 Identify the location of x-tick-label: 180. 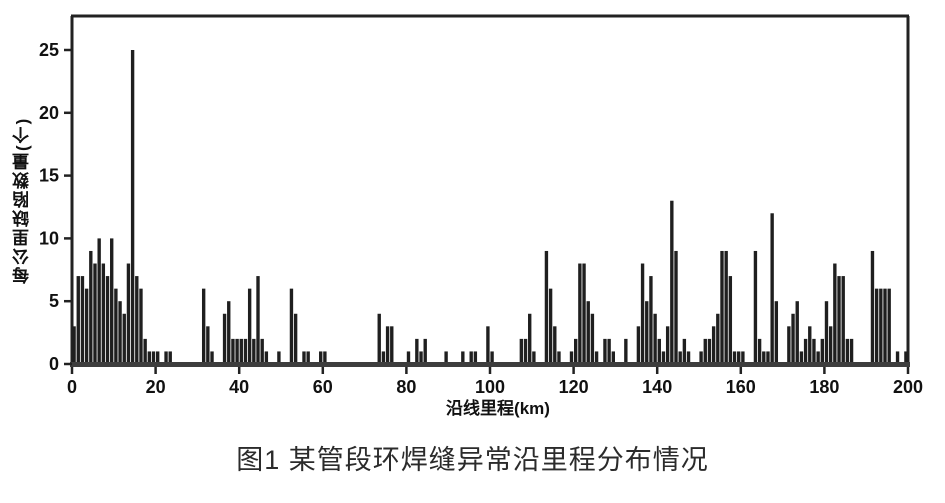
(824, 387).